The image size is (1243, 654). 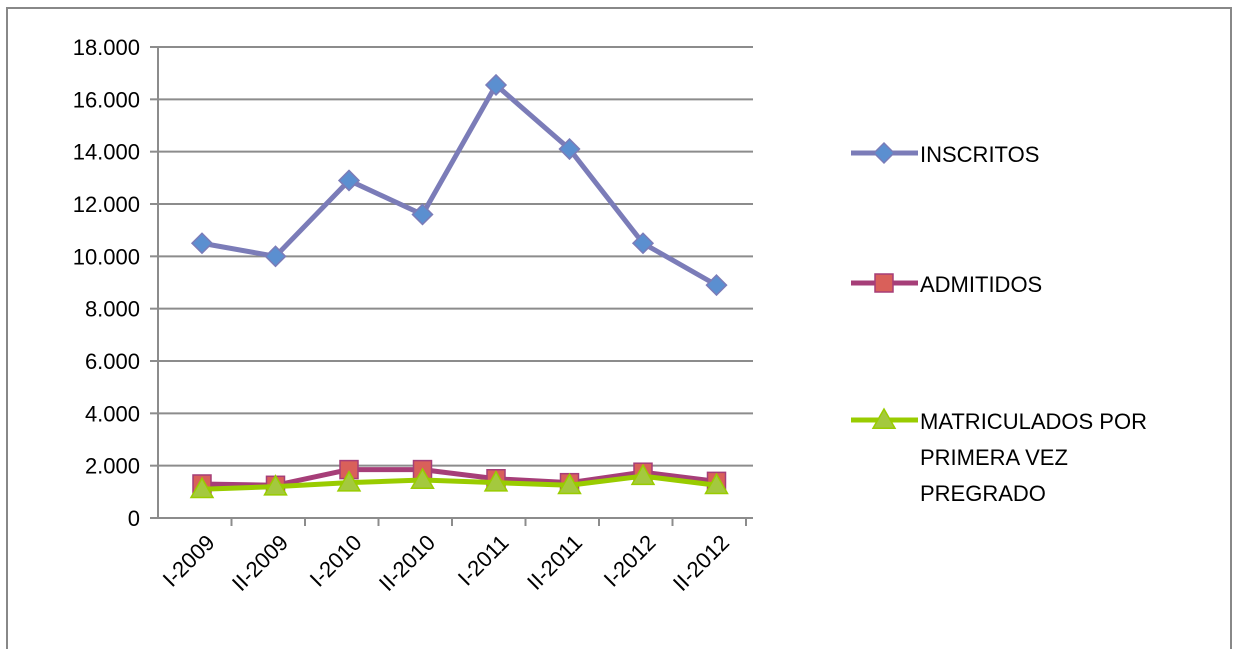 What do you see at coordinates (979, 154) in the screenshot?
I see `legend-label: INSCRITOS` at bounding box center [979, 154].